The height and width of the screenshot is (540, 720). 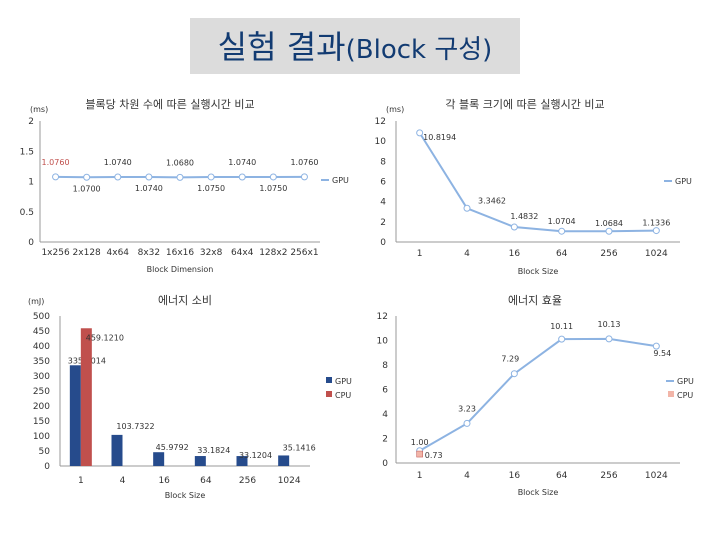 I want to click on chart-c3-legend-gpu: GPU, so click(x=343, y=381).